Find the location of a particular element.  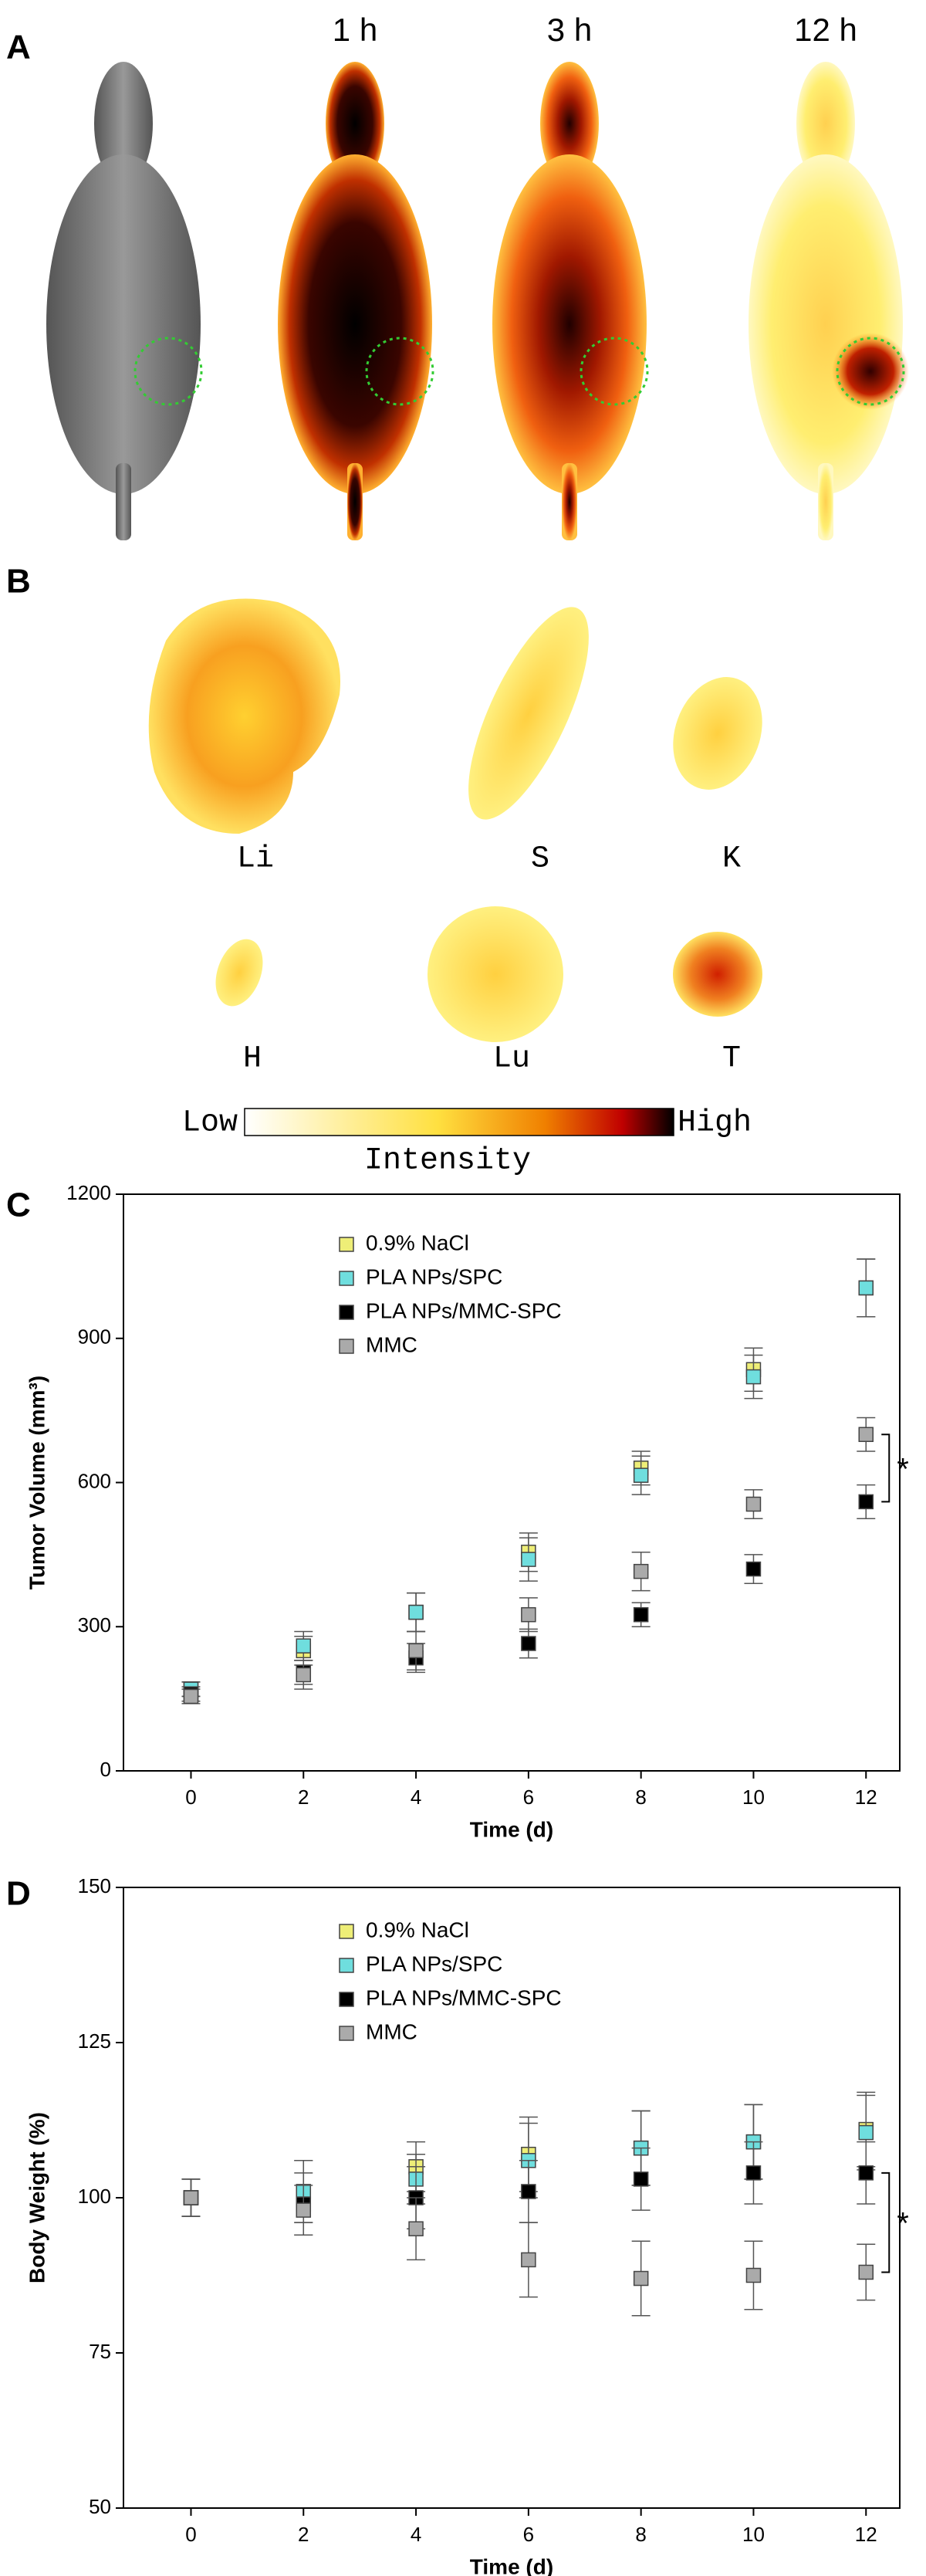

y-tick-label: 100 is located at coordinates (94, 2197).